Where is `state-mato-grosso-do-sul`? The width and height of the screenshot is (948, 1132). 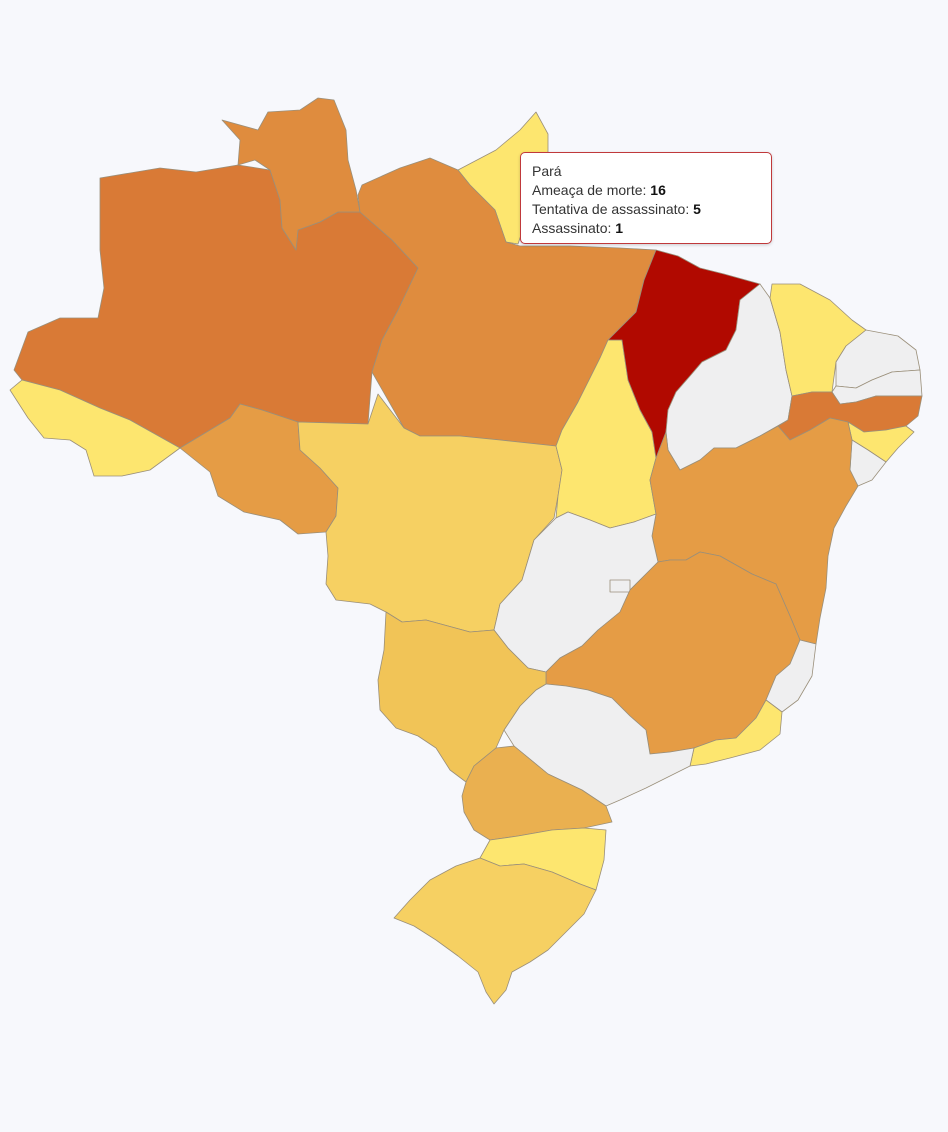
state-mato-grosso-do-sul is located at coordinates (462, 697).